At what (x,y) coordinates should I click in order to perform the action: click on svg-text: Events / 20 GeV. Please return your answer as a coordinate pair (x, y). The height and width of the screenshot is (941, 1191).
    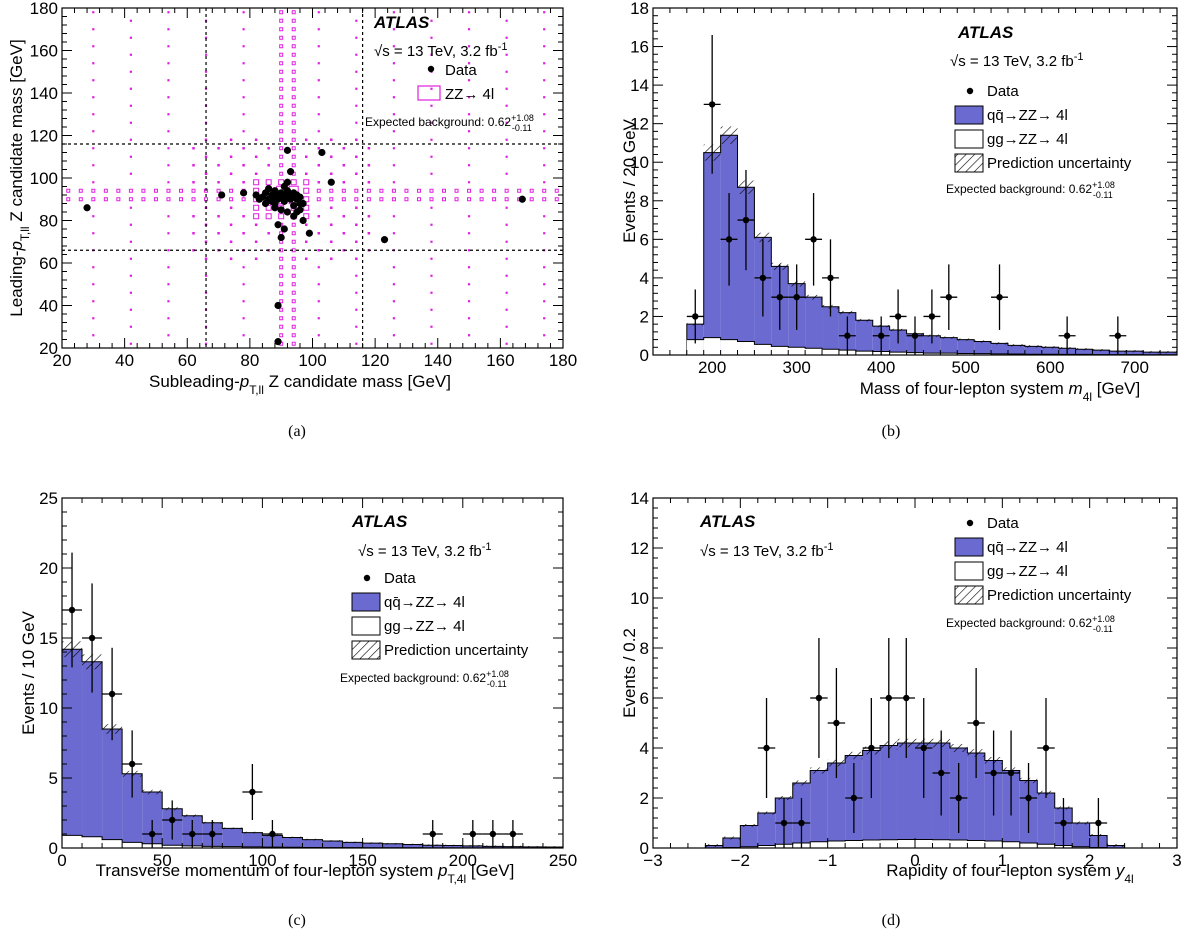
    Looking at the image, I should click on (629, 180).